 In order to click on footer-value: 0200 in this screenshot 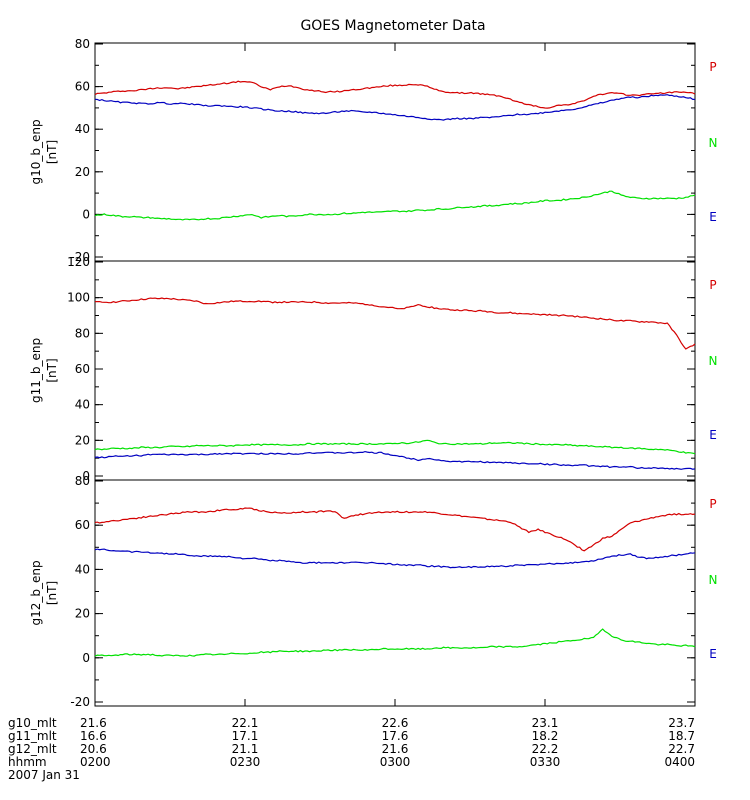, I will do `click(95, 762)`.